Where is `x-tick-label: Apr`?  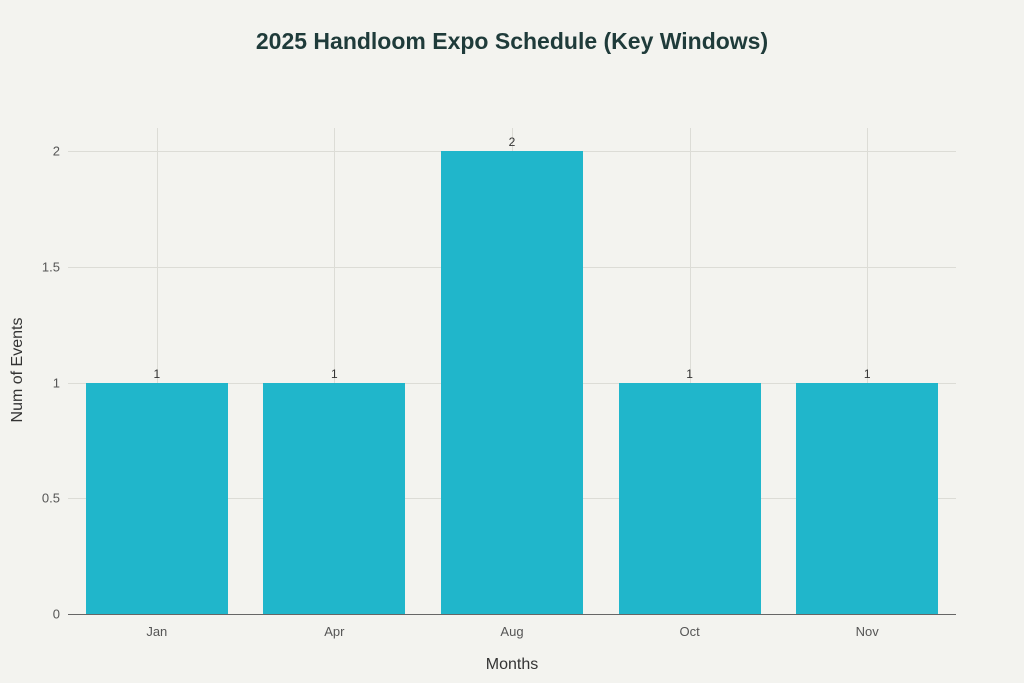
x-tick-label: Apr is located at coordinates (334, 631).